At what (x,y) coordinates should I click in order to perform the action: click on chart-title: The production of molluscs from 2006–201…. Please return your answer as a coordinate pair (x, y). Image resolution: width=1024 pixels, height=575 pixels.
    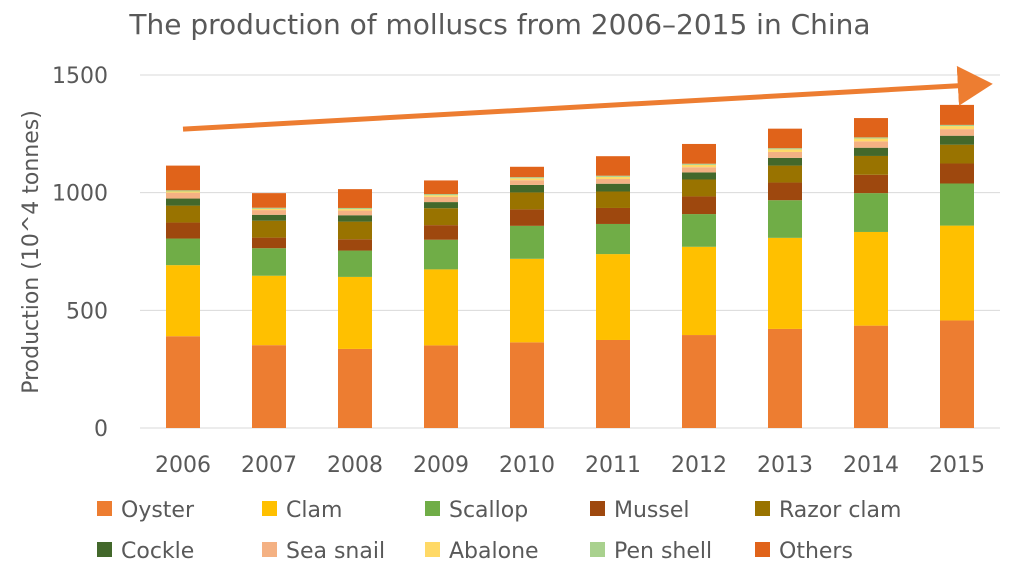
    Looking at the image, I should click on (499, 24).